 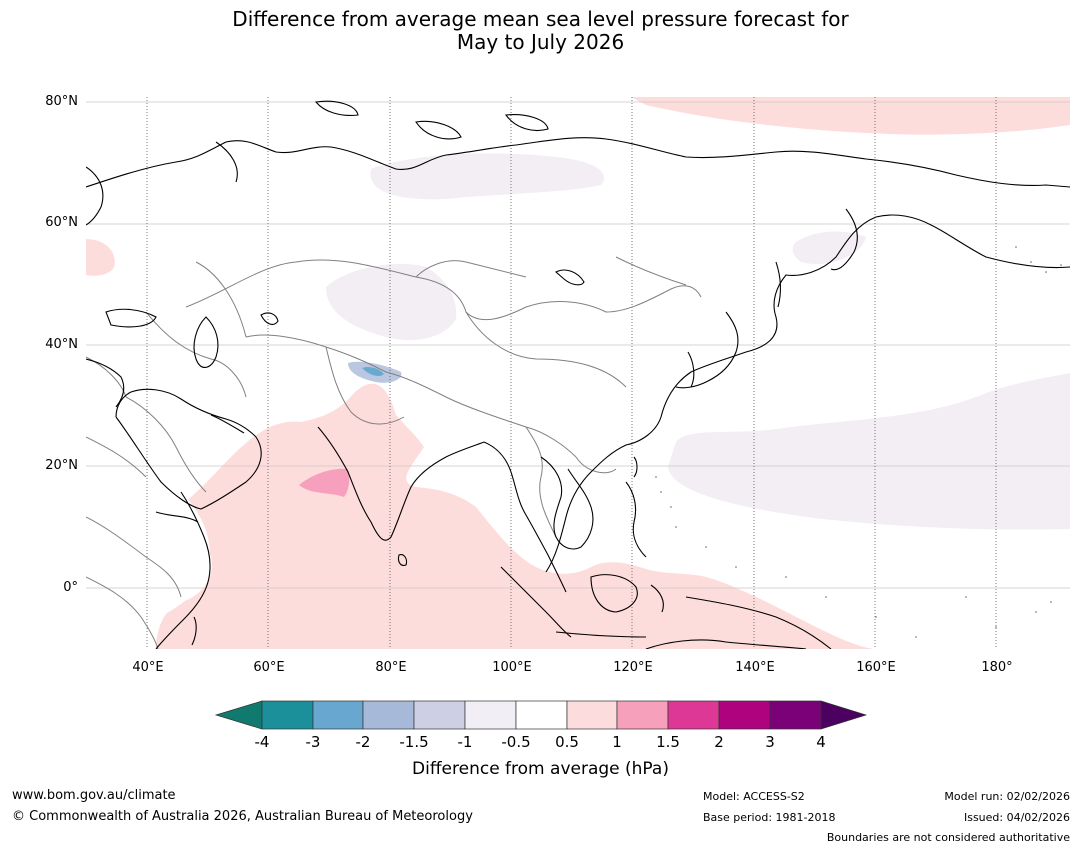 What do you see at coordinates (512, 667) in the screenshot?
I see `lon-label-100e: 100°E` at bounding box center [512, 667].